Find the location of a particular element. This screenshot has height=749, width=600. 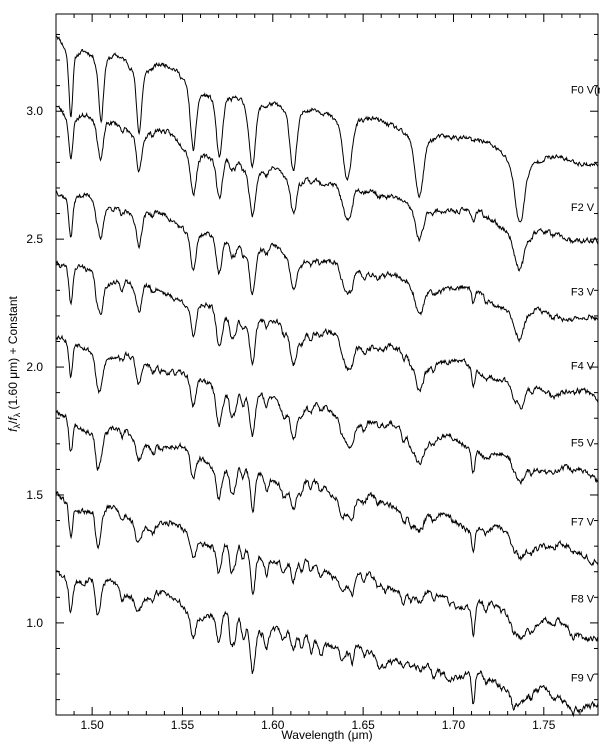

y-label-flux-2: f is located at coordinates (13, 418).